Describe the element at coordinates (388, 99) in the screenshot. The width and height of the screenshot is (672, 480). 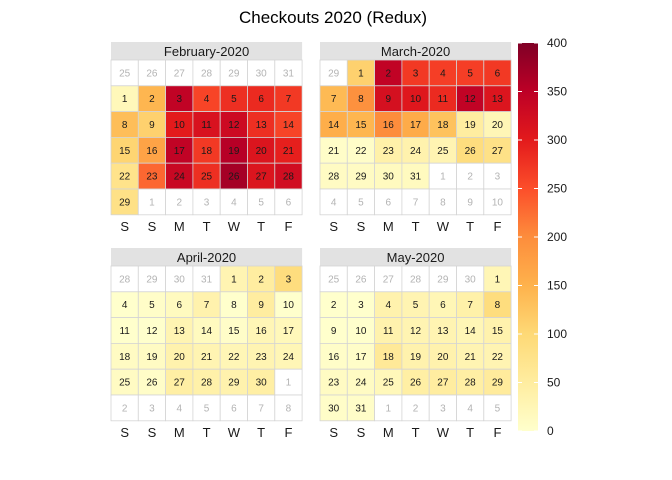
I see `day-number-label: 9` at that location.